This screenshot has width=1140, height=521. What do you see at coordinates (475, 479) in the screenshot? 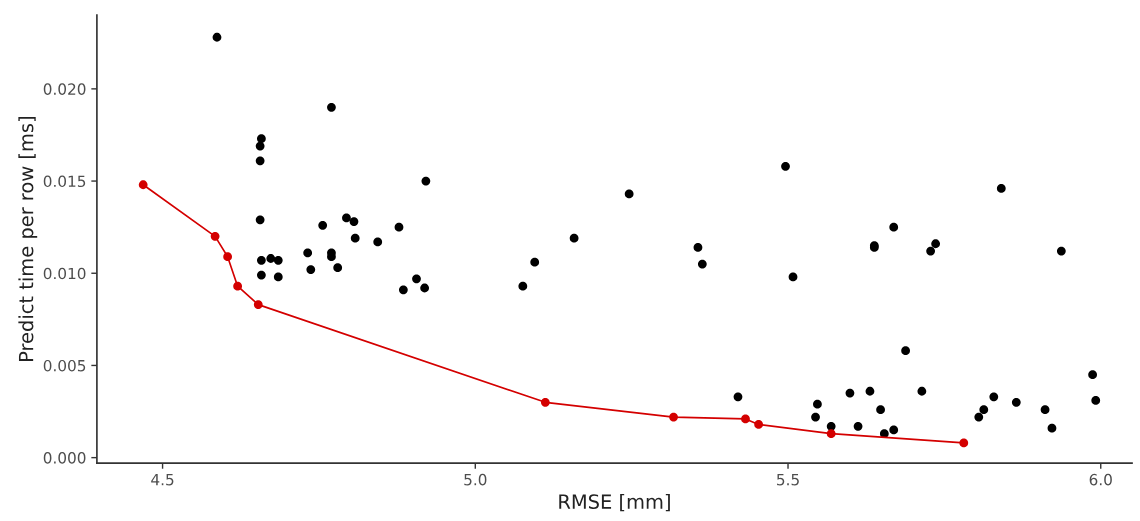
I see `x-tick-label: 5.0` at bounding box center [475, 479].